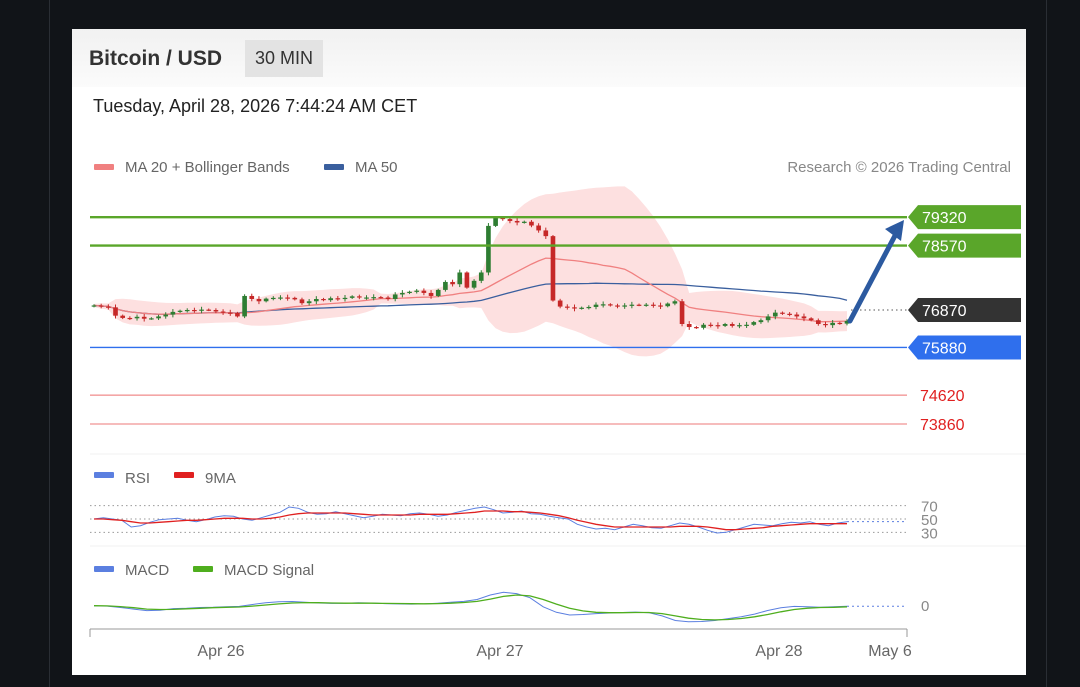 This screenshot has width=1080, height=687. Describe the element at coordinates (944, 247) in the screenshot. I see `level-label-78570: 78570` at that location.